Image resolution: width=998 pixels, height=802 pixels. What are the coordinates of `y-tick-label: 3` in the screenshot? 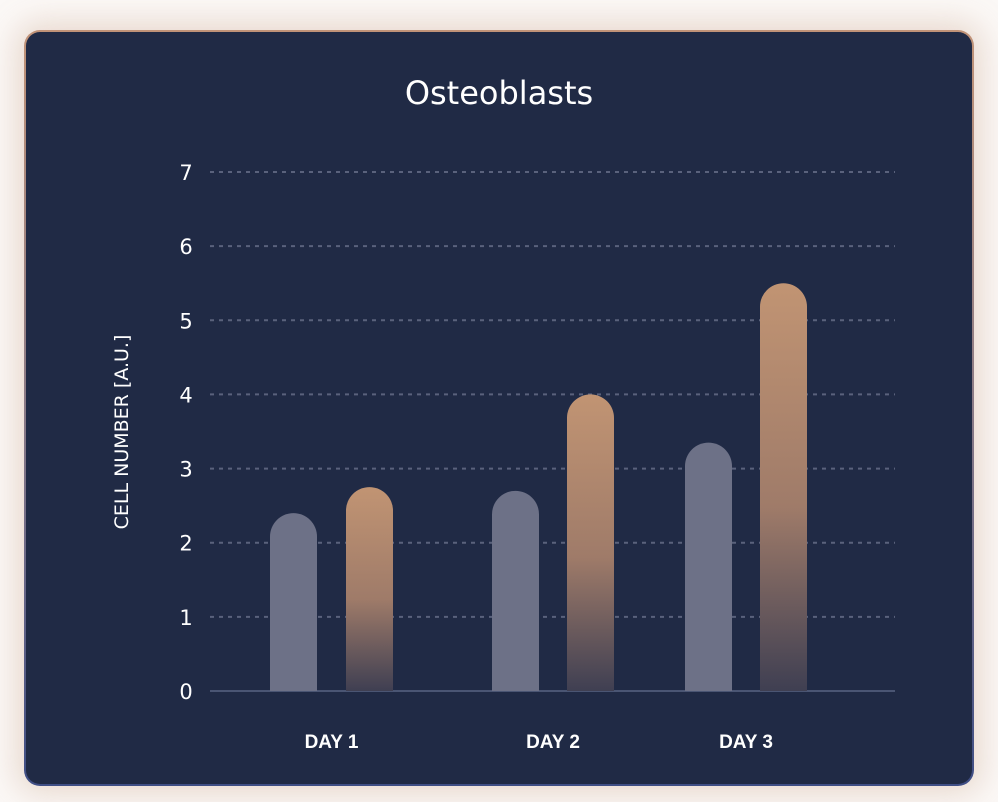 It's located at (185, 470).